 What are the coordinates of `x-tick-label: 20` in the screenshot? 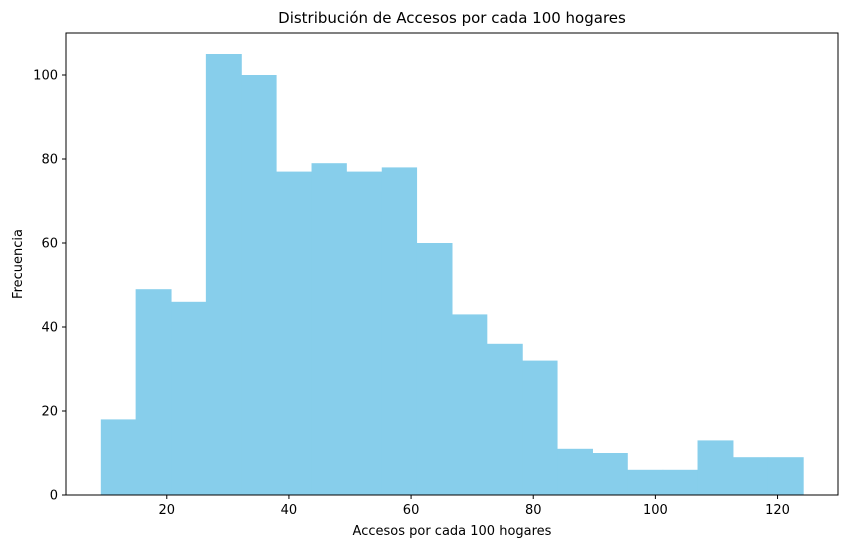 It's located at (167, 510).